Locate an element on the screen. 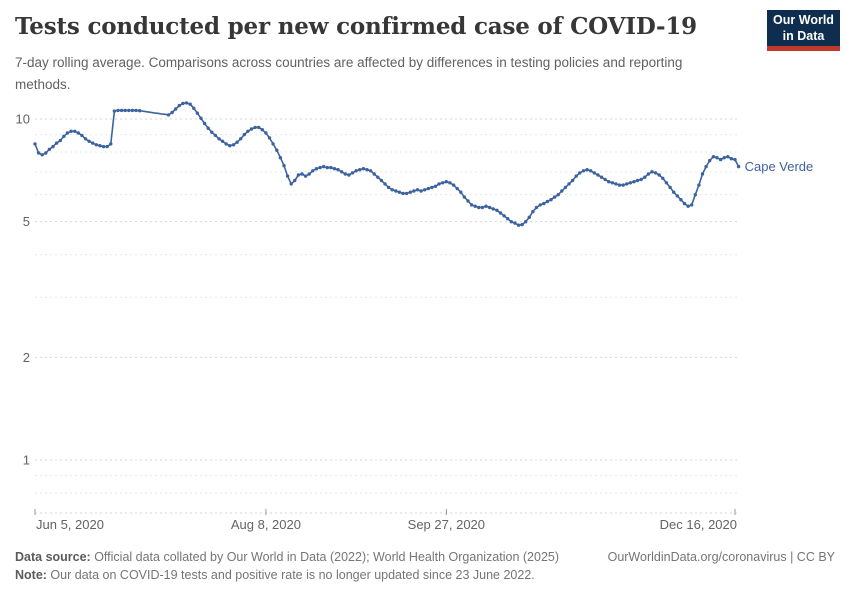 This screenshot has width=850, height=600. x-axis-tick-label: Jun 5, 2020 is located at coordinates (70, 524).